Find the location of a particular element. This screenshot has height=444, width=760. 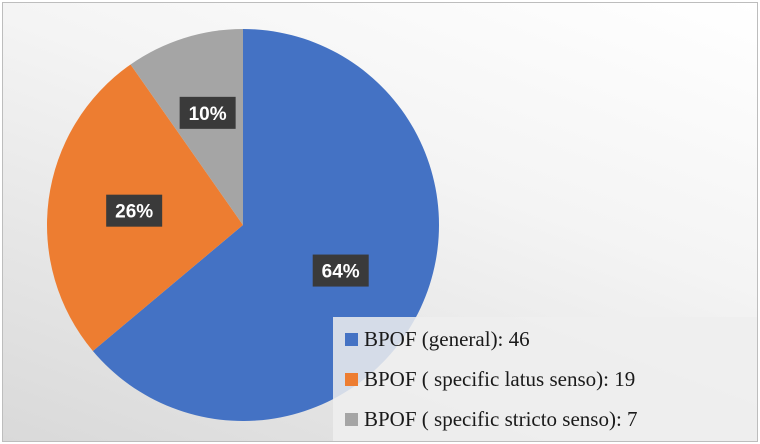

data-label-general: 64% is located at coordinates (341, 271).